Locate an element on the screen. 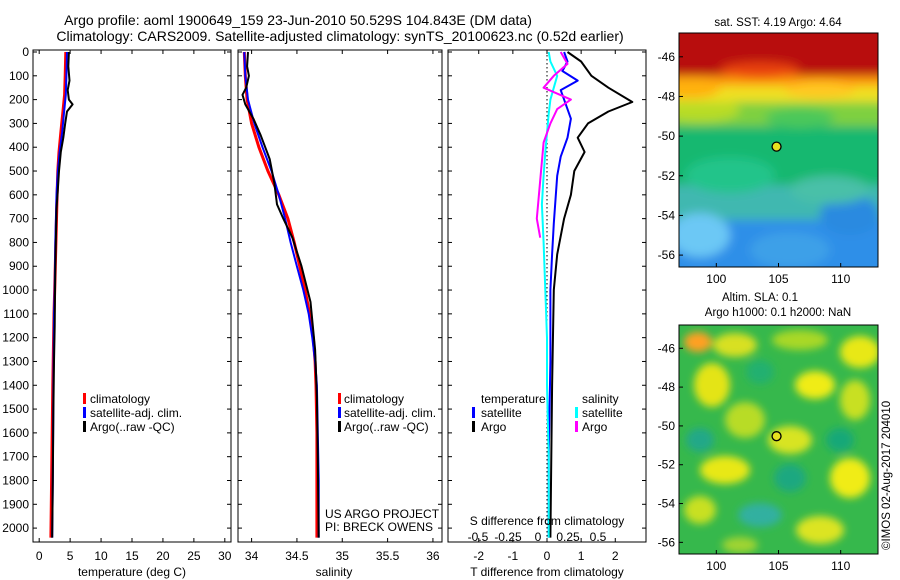 The height and width of the screenshot is (580, 900). x-tick-label: 30 is located at coordinates (225, 556).